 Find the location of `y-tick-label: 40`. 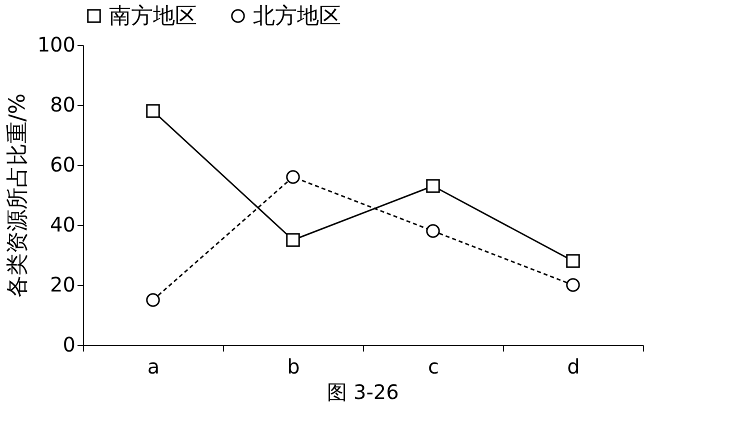

y-tick-label: 40 is located at coordinates (63, 224).